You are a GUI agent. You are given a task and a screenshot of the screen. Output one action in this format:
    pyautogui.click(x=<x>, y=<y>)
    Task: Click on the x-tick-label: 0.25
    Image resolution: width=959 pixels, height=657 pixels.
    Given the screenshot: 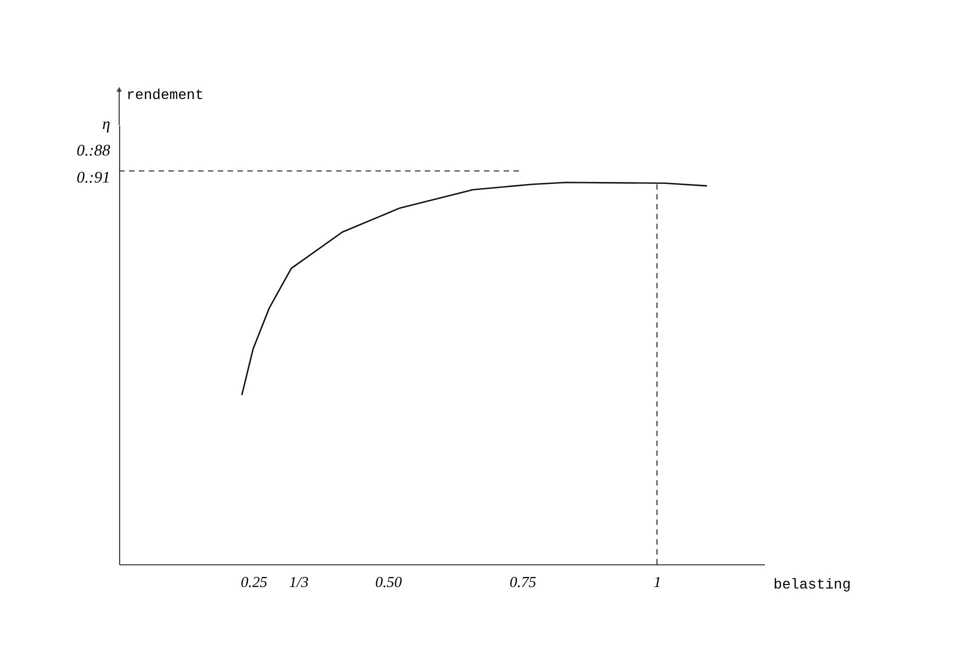 What is the action you would take?
    pyautogui.click(x=254, y=583)
    